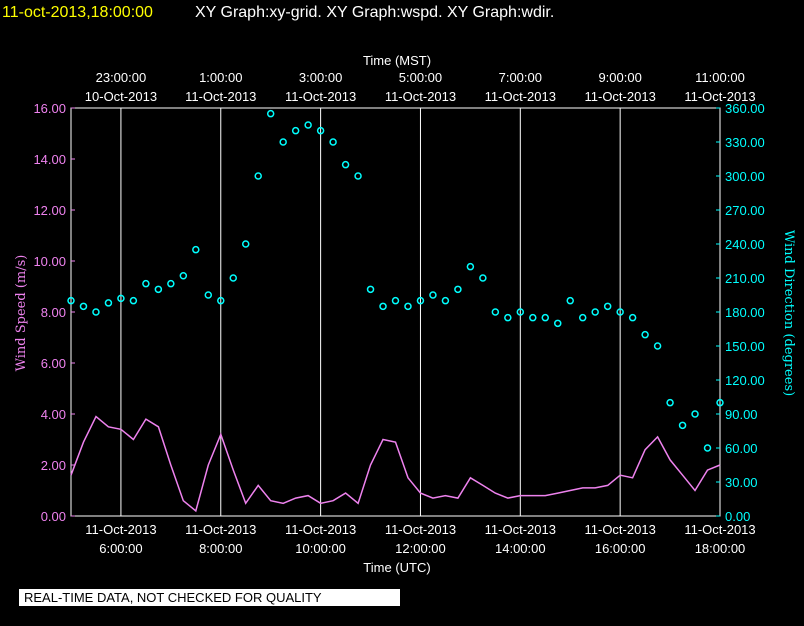 This screenshot has width=804, height=626. Describe the element at coordinates (420, 77) in the screenshot. I see `top-tick-time: 5:00:00` at that location.